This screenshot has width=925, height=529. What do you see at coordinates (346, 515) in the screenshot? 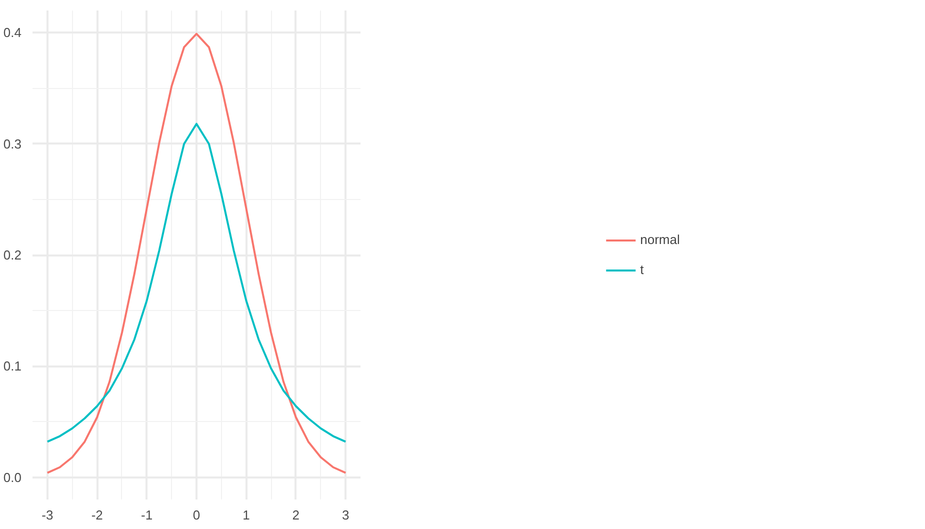
I see `x-tick-label: 3` at bounding box center [346, 515].